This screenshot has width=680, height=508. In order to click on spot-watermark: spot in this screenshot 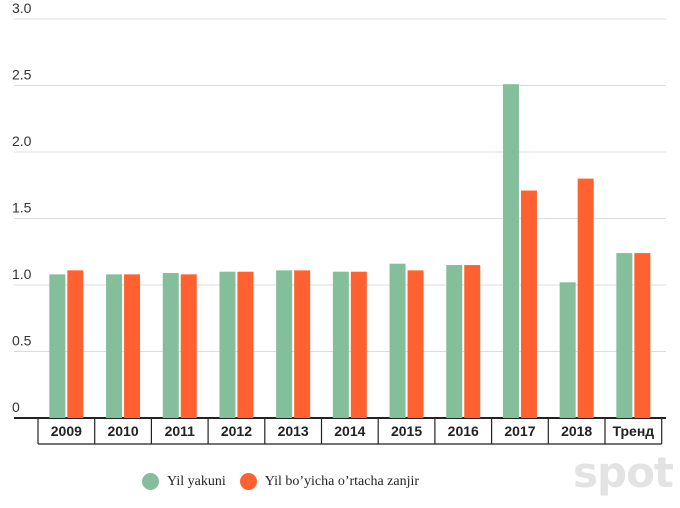, I will do `click(623, 472)`.